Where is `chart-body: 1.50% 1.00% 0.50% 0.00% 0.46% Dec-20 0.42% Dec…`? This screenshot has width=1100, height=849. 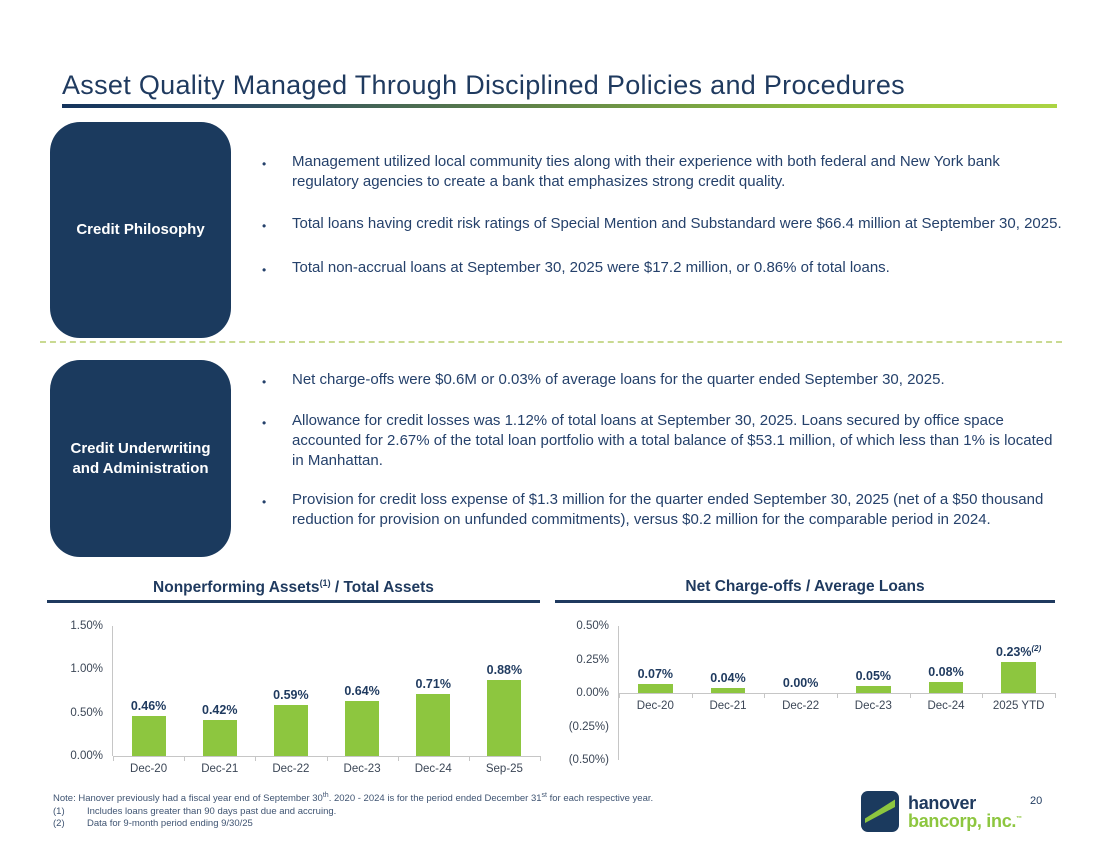 chart-body: 1.50% 1.00% 0.50% 0.00% 0.46% Dec-20 0.42% Dec… is located at coordinates (294, 697).